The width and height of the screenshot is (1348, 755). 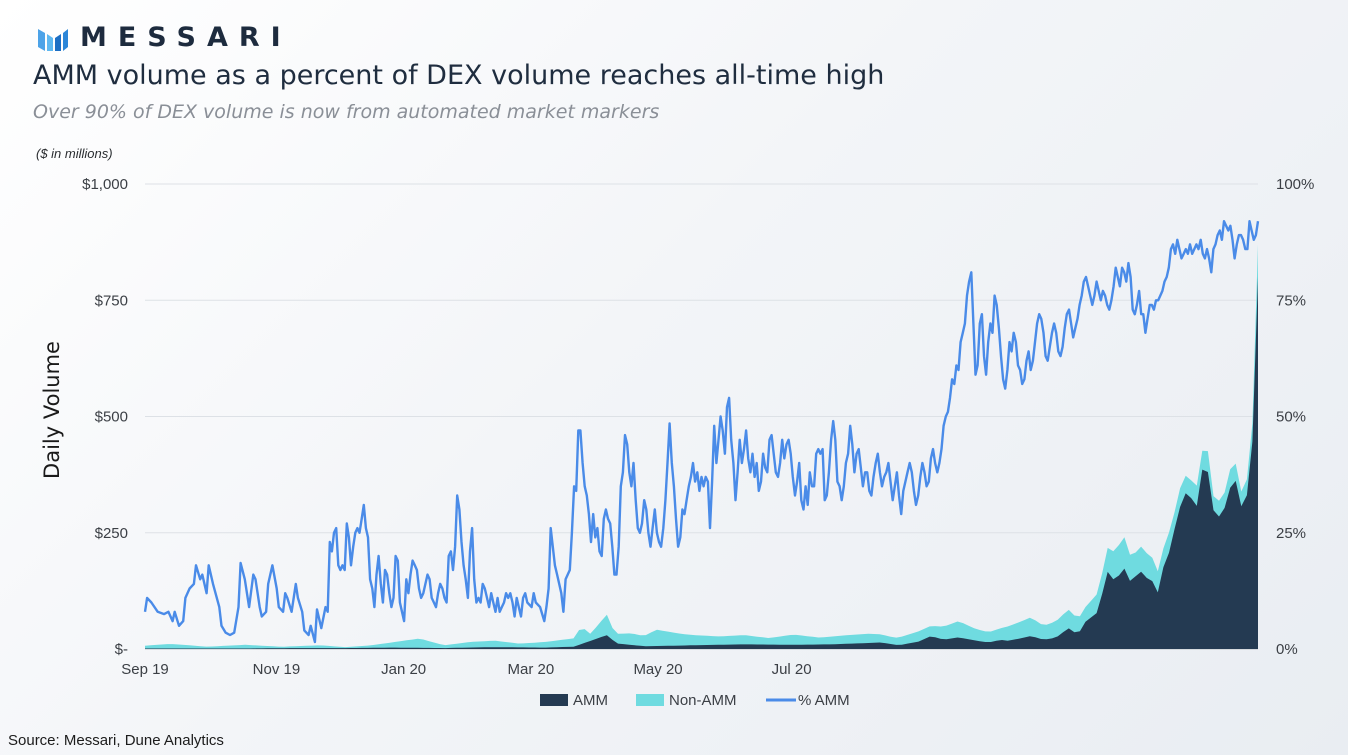 What do you see at coordinates (105, 184) in the screenshot?
I see `y-tick-label: $1,000` at bounding box center [105, 184].